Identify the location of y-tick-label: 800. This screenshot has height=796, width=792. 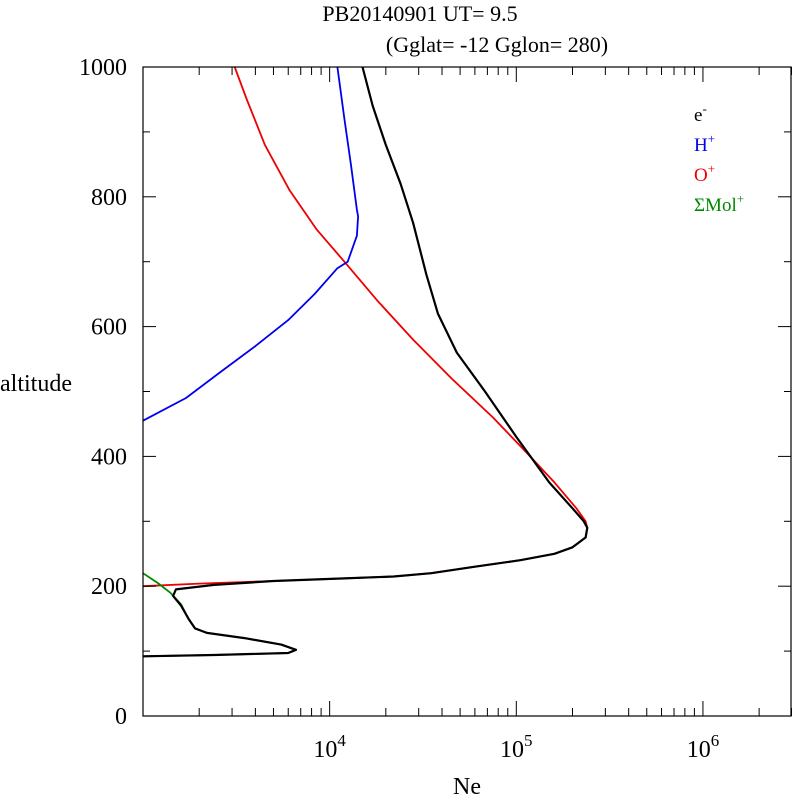
(109, 198).